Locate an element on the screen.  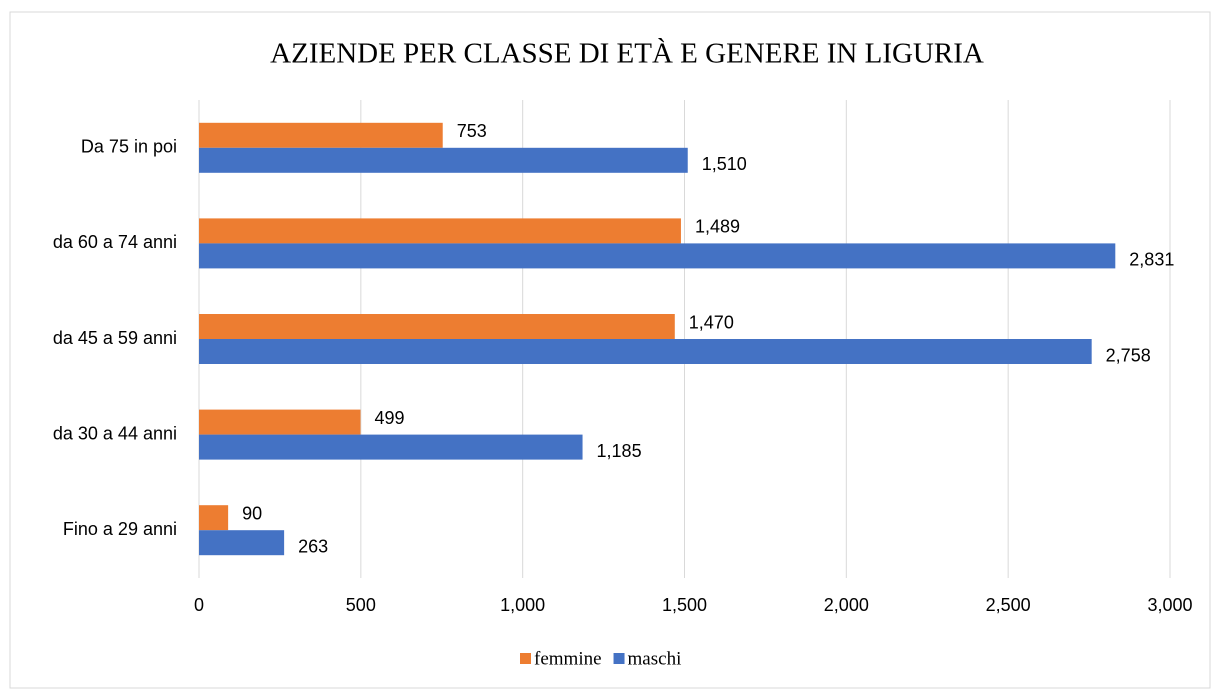
legend-label: femmine is located at coordinates (568, 658).